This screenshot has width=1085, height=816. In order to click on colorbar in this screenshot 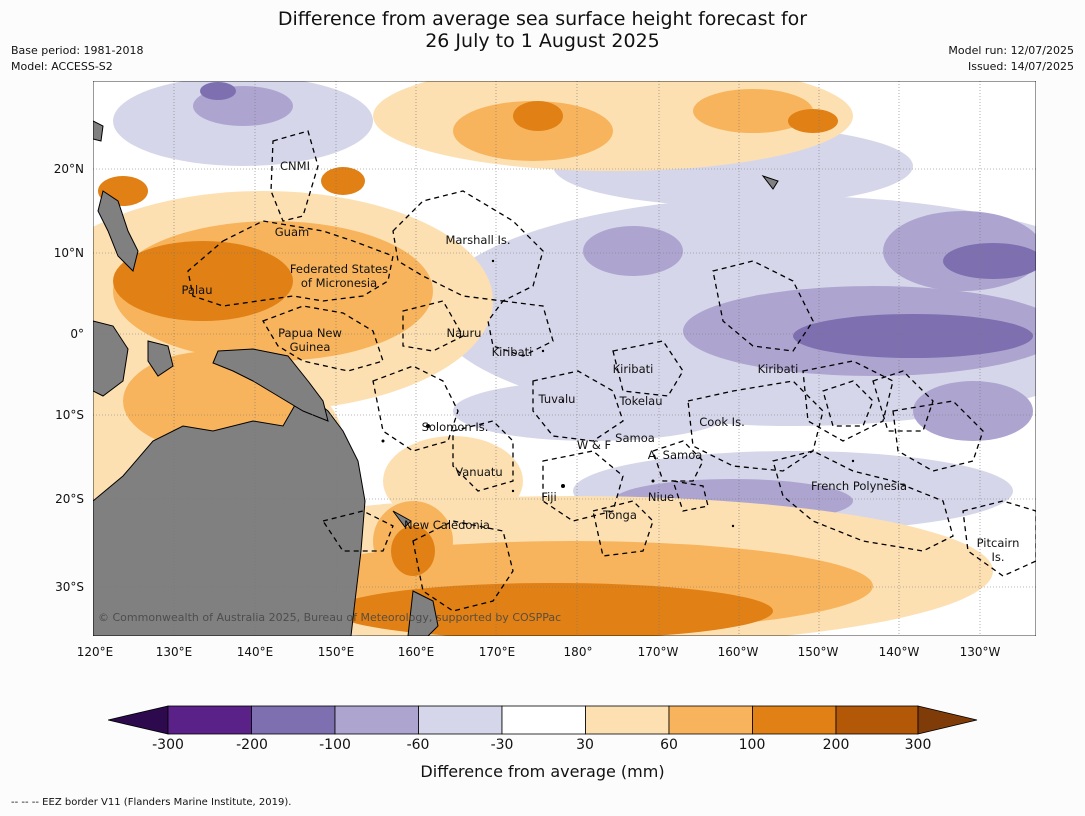, I will do `click(543, 720)`.